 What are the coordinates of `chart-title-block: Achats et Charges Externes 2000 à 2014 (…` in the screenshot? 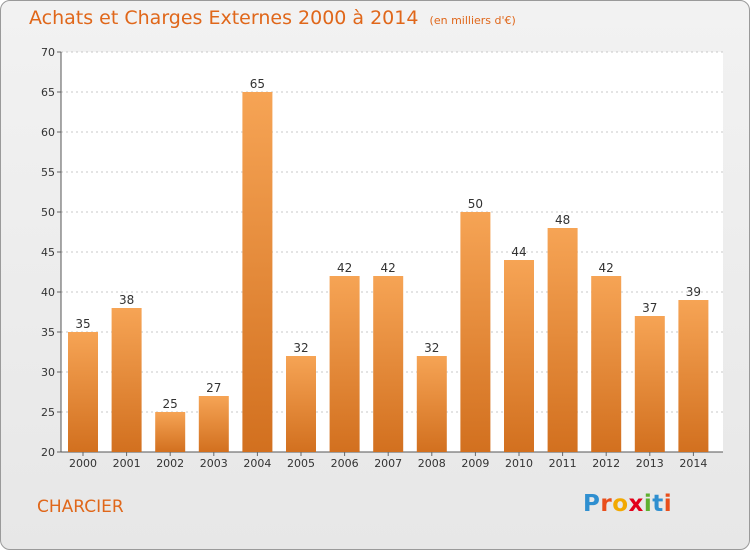 It's located at (272, 18).